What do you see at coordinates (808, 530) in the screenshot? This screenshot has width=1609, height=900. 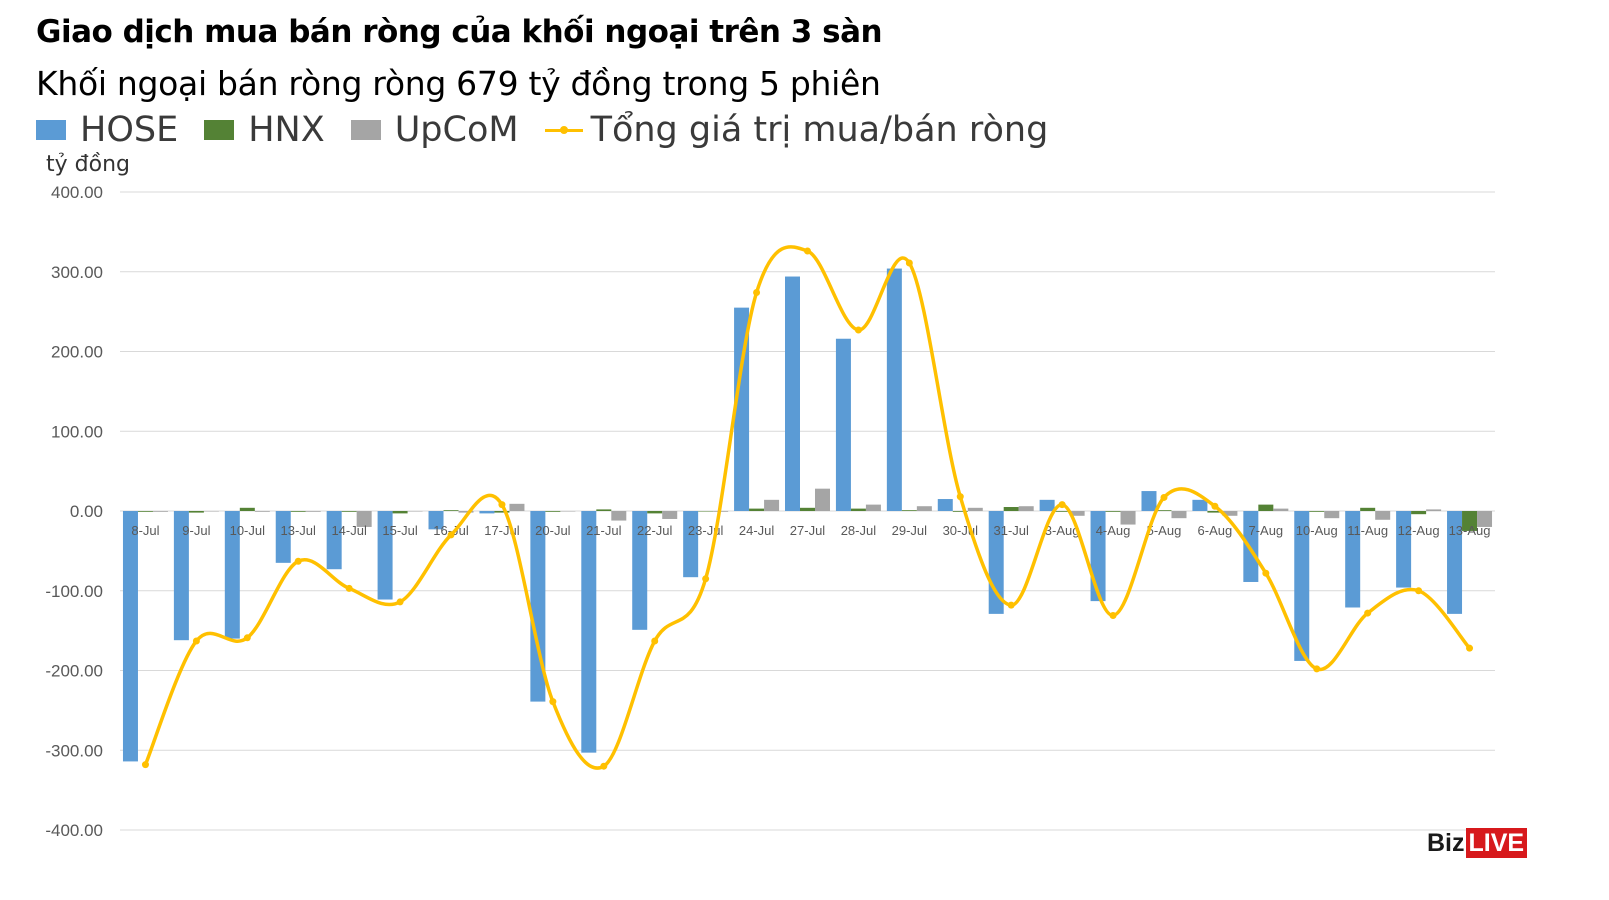 I see `x-tick-label: 27-Jul` at bounding box center [808, 530].